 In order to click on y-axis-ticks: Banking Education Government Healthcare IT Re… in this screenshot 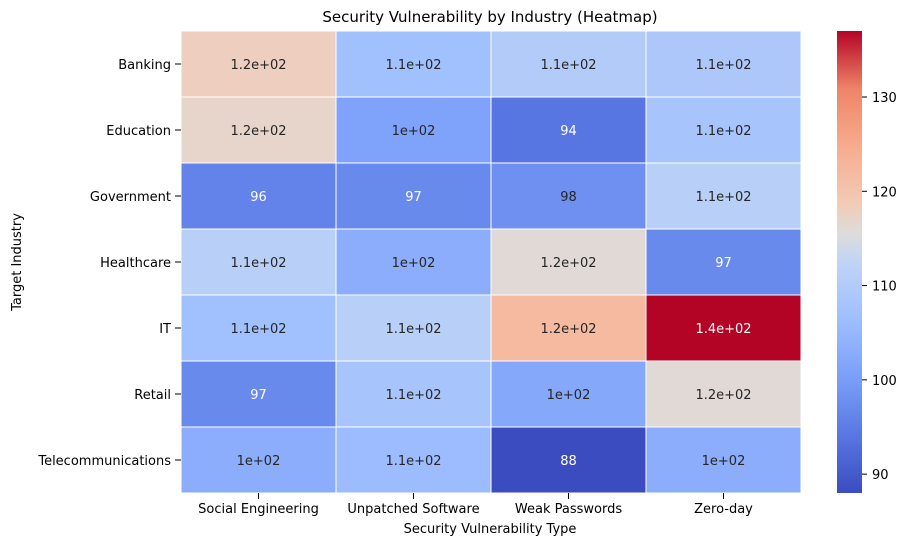, I will do `click(109, 263)`.